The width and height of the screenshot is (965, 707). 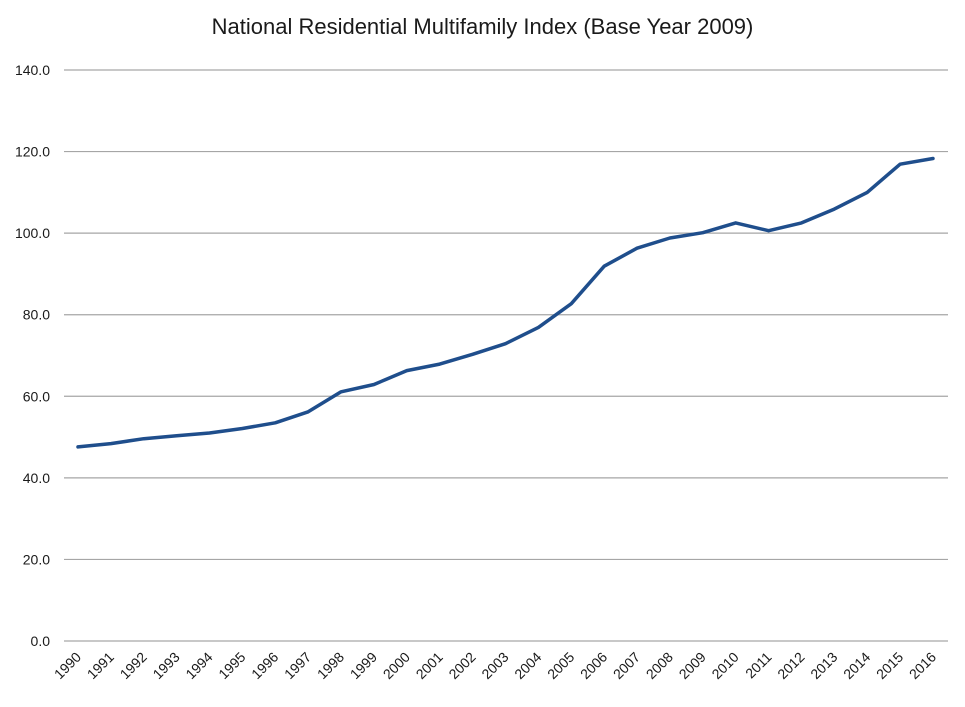 What do you see at coordinates (36, 396) in the screenshot?
I see `y-tick-label: 60.0` at bounding box center [36, 396].